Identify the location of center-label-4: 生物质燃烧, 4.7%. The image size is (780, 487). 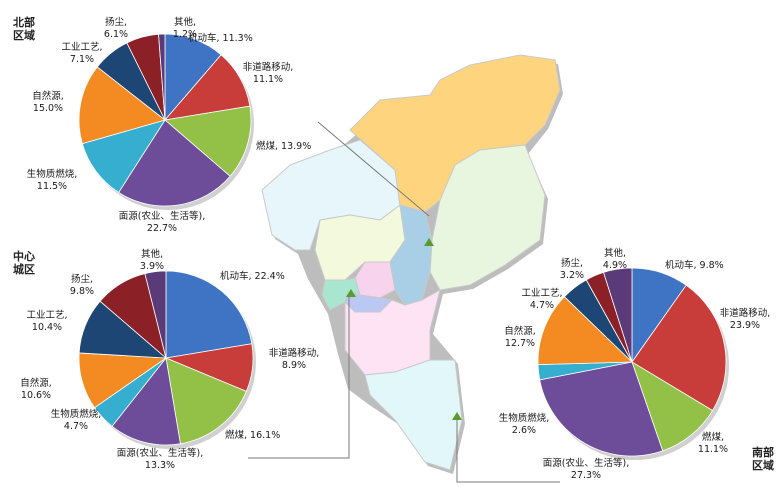
(76, 420).